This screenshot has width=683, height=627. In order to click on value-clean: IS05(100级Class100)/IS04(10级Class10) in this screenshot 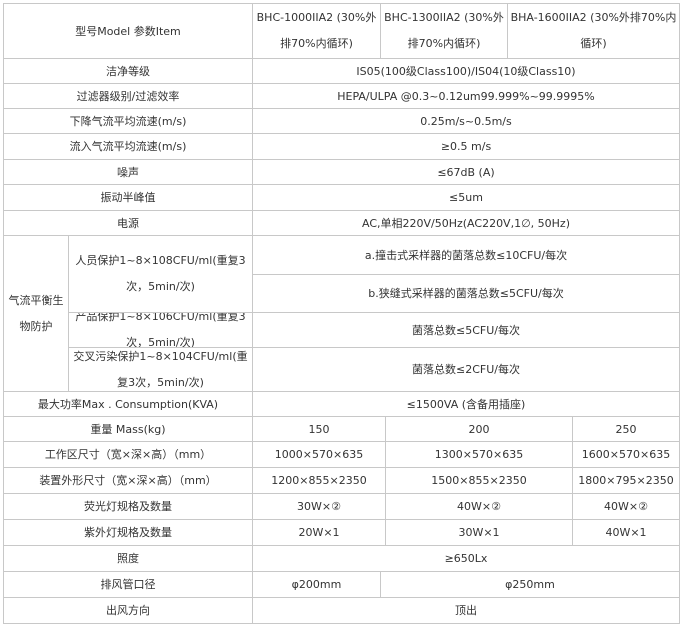, I will do `click(466, 71)`.